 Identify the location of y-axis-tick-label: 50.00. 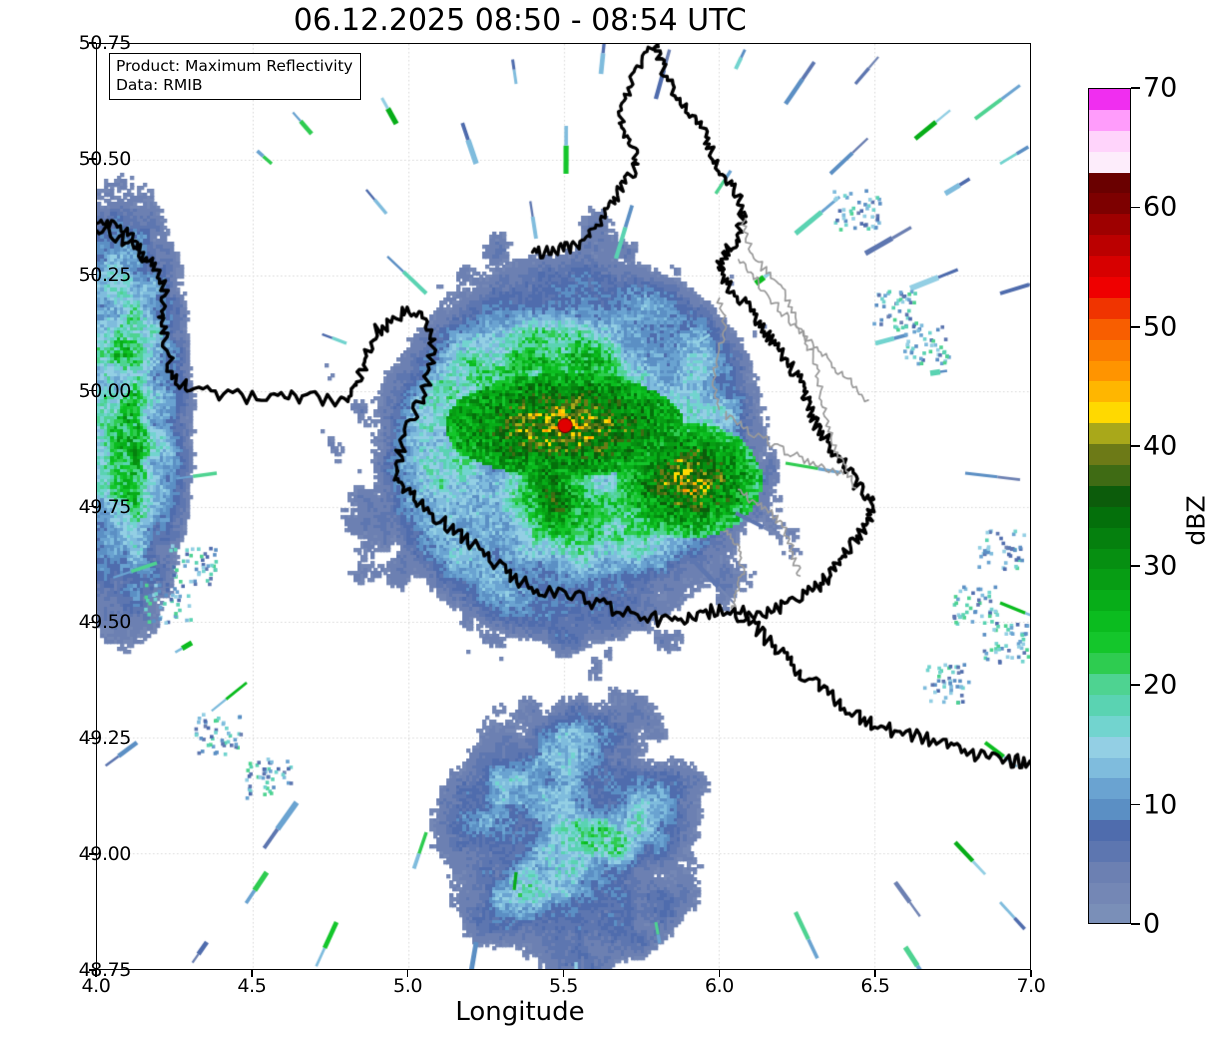
(105, 390).